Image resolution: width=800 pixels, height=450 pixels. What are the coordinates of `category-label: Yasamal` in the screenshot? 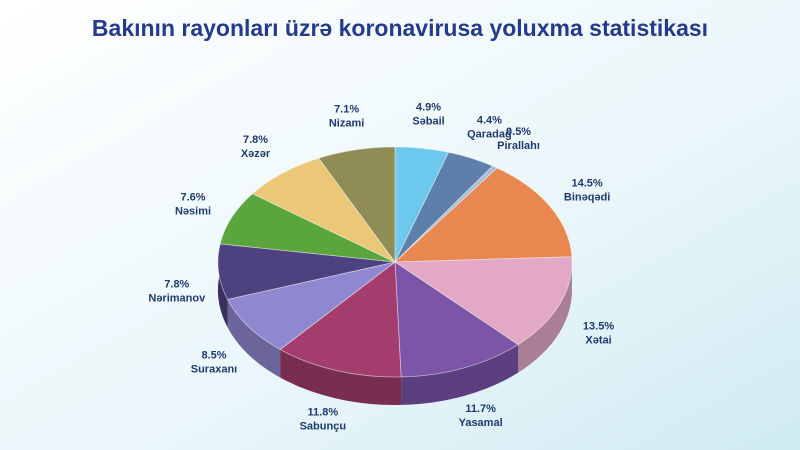 It's located at (481, 423).